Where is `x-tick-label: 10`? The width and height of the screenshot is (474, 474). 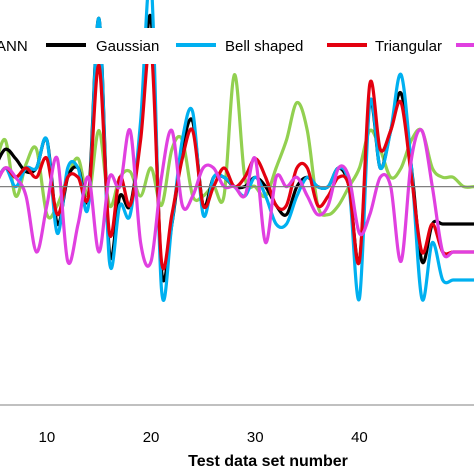 x-tick-label: 10 is located at coordinates (47, 437).